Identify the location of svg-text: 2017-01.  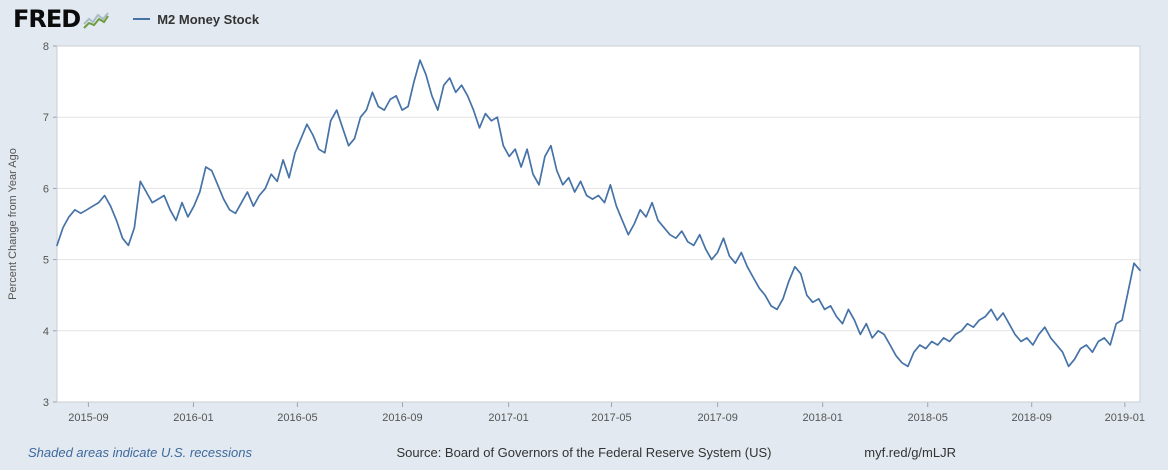
(508, 418).